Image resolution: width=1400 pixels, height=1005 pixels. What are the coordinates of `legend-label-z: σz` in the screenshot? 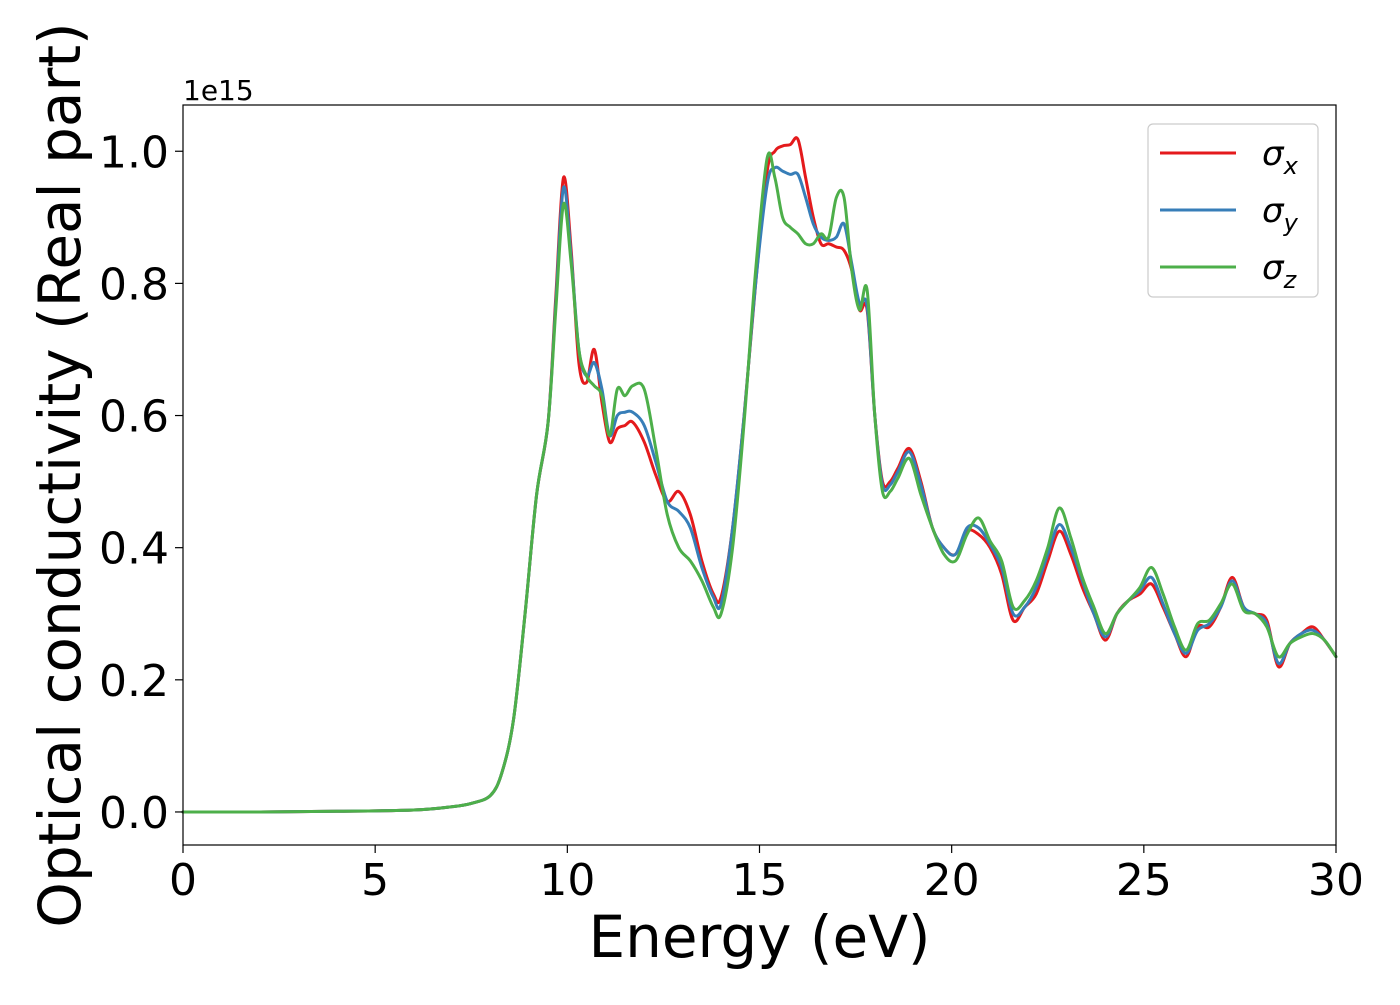 It's located at (1280, 271).